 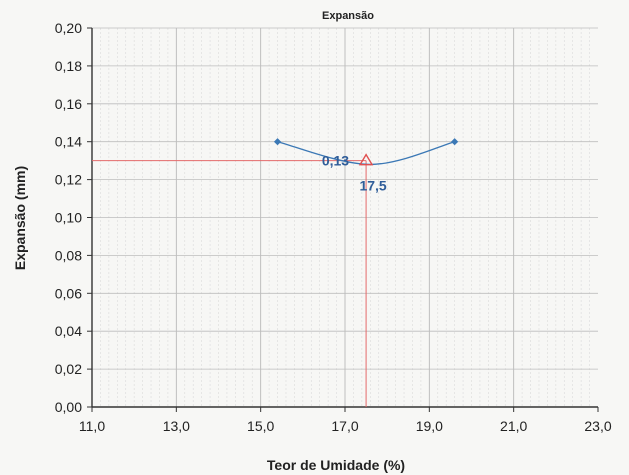 What do you see at coordinates (68, 66) in the screenshot?
I see `y-tick-label: 0,18` at bounding box center [68, 66].